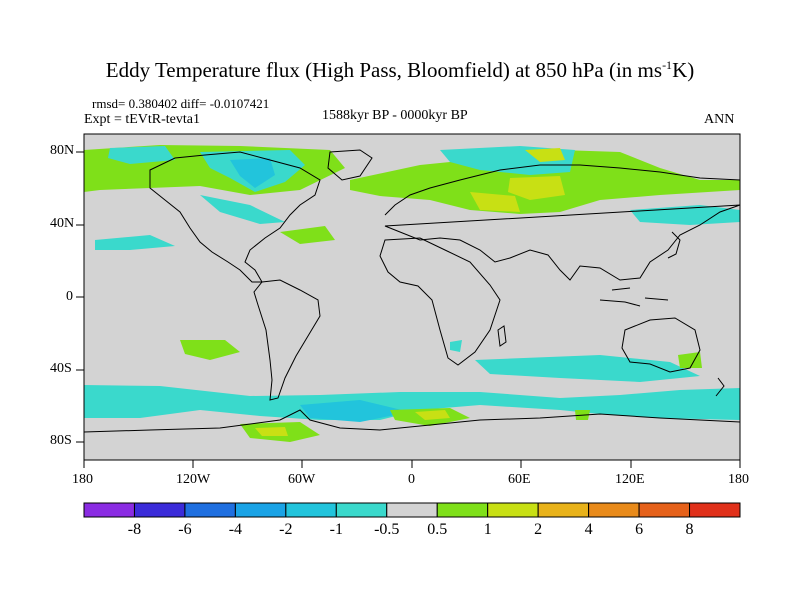 This screenshot has height=600, width=800. I want to click on japan-coast, so click(674, 245).